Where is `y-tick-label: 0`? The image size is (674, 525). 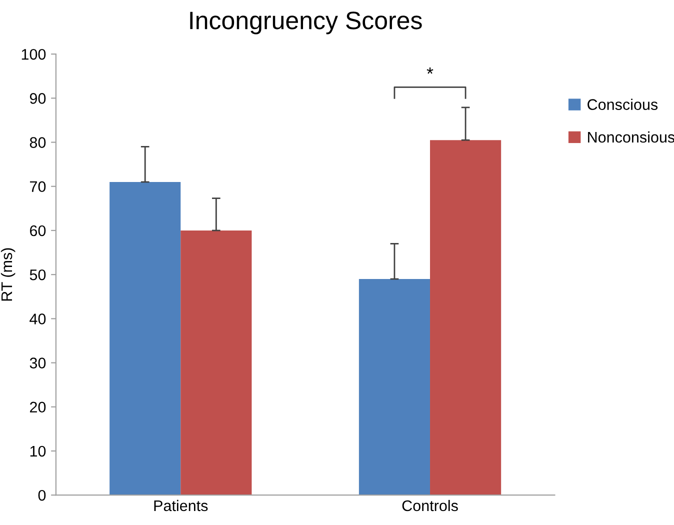 y-tick-label: 0 is located at coordinates (42, 495).